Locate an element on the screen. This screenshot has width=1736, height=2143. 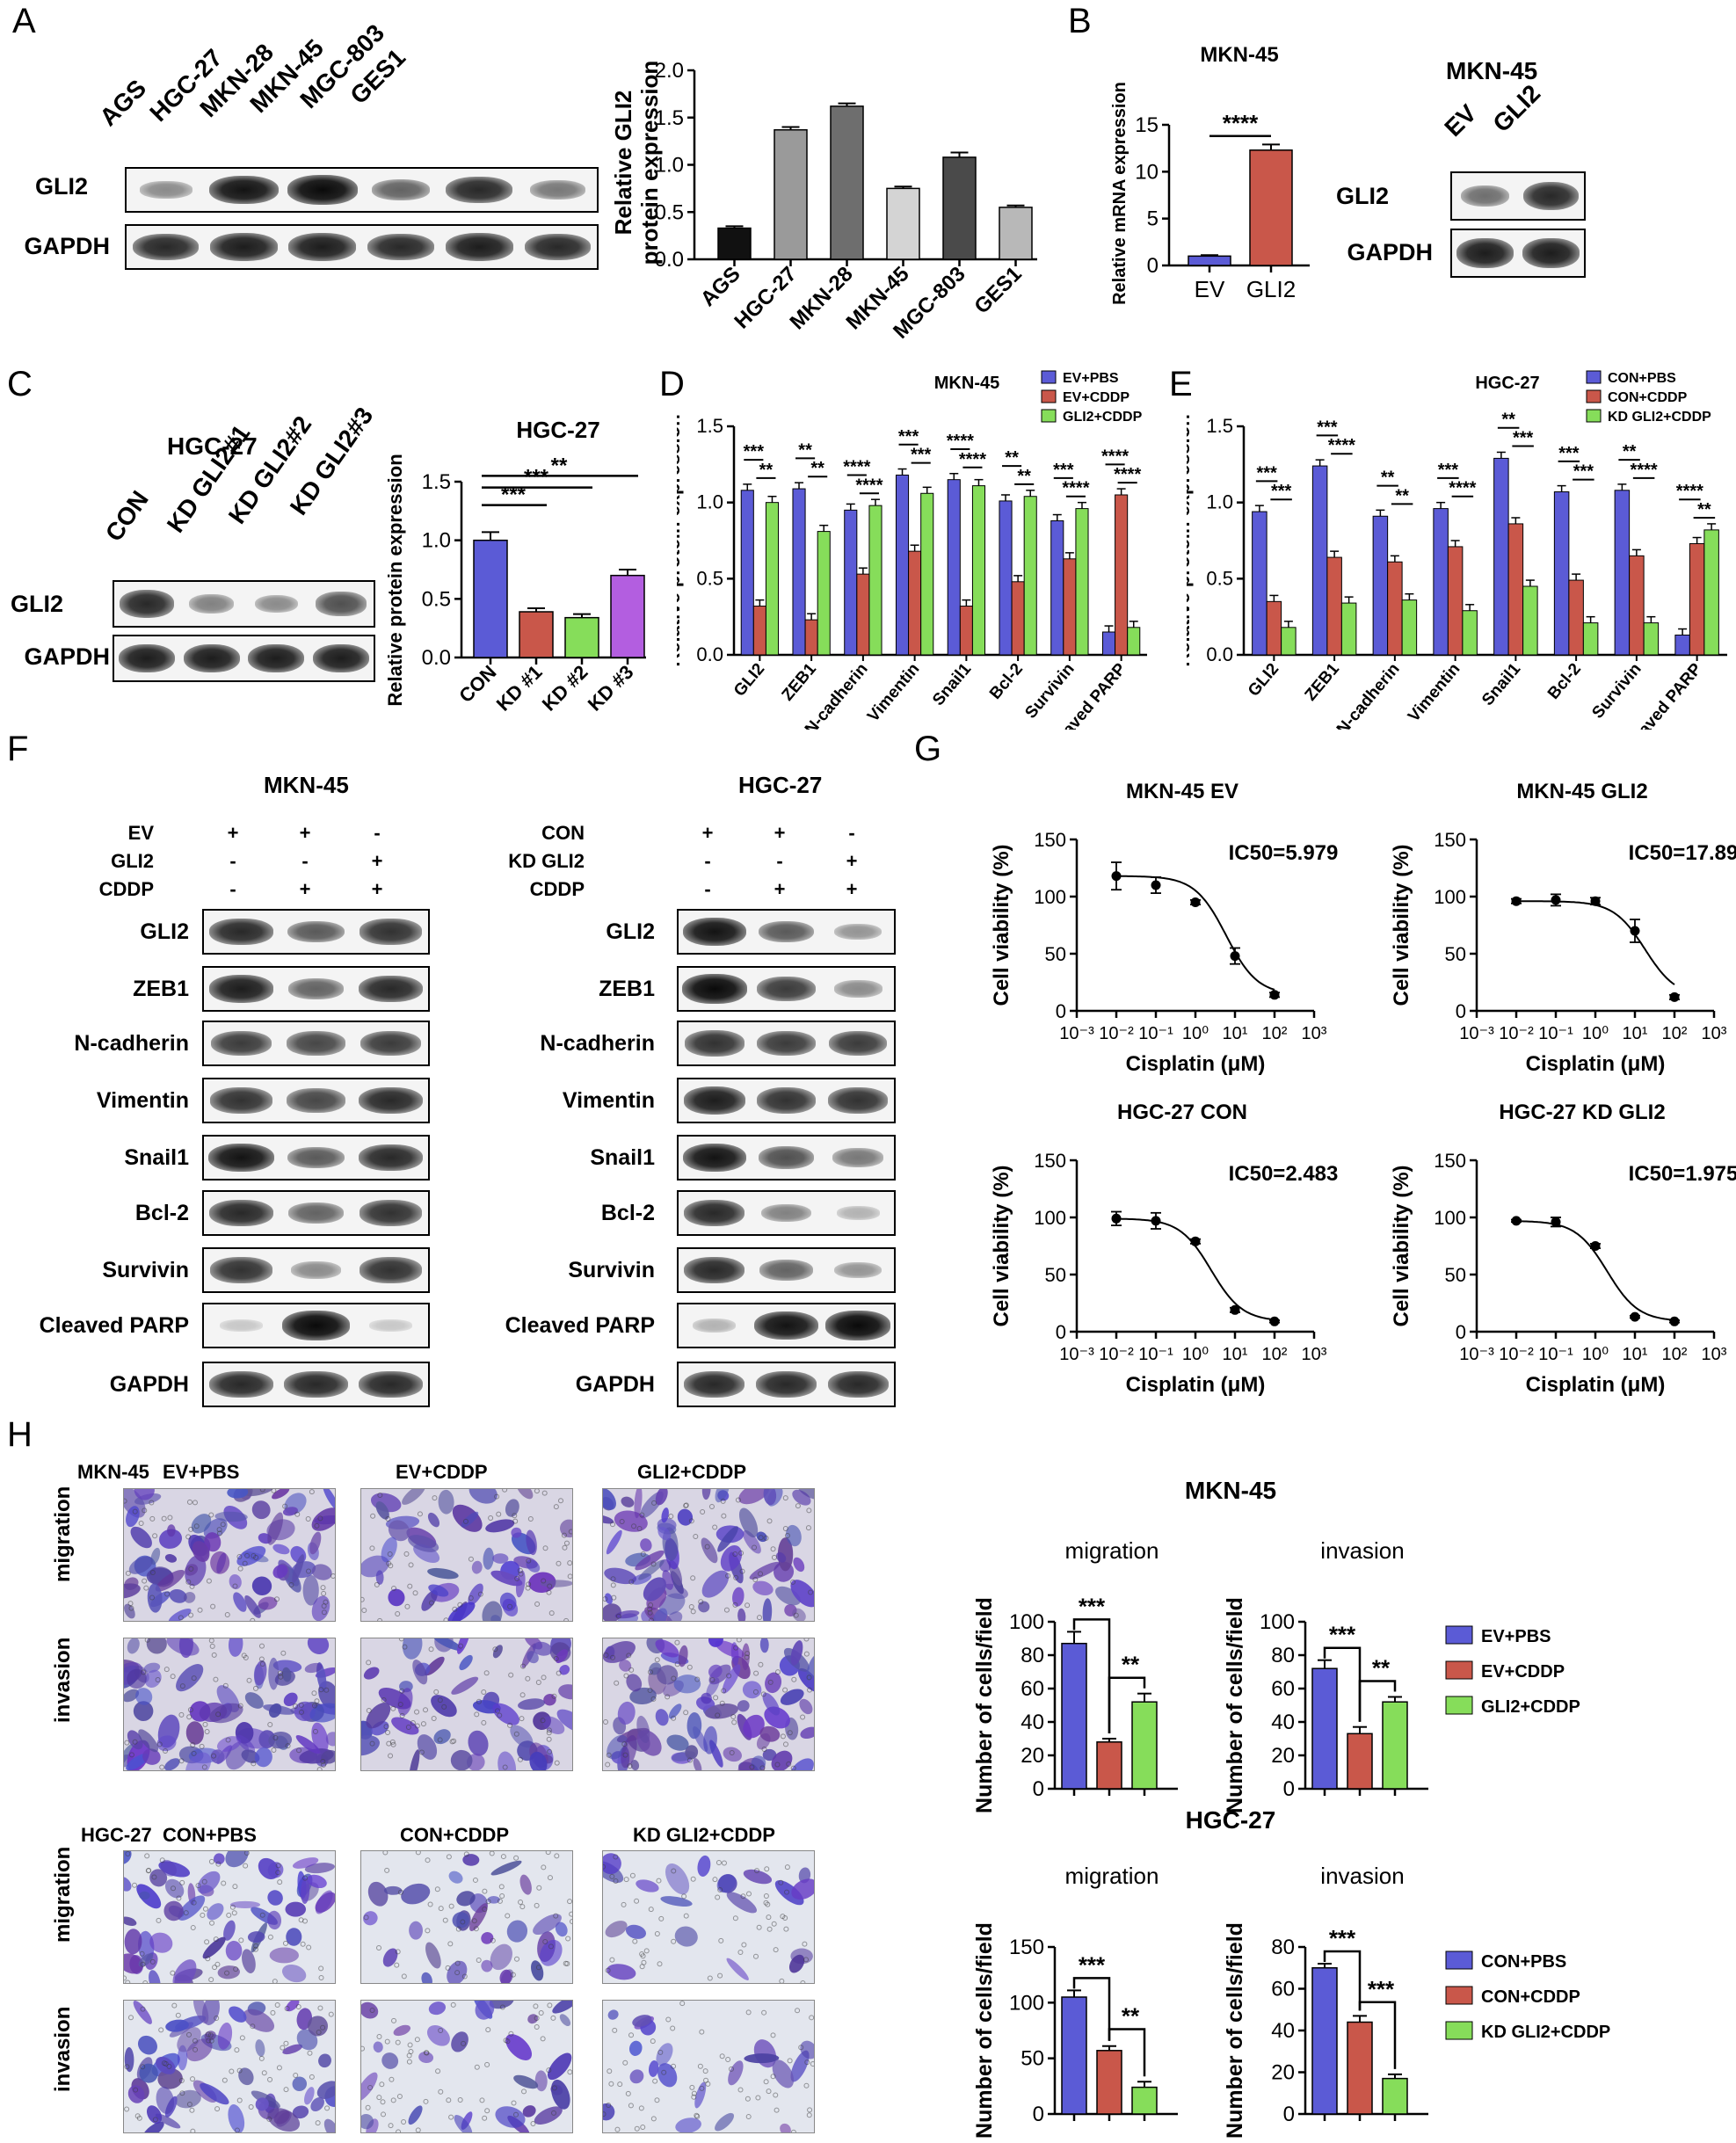
group-label: KD GLI2+CDDP is located at coordinates (704, 1835).